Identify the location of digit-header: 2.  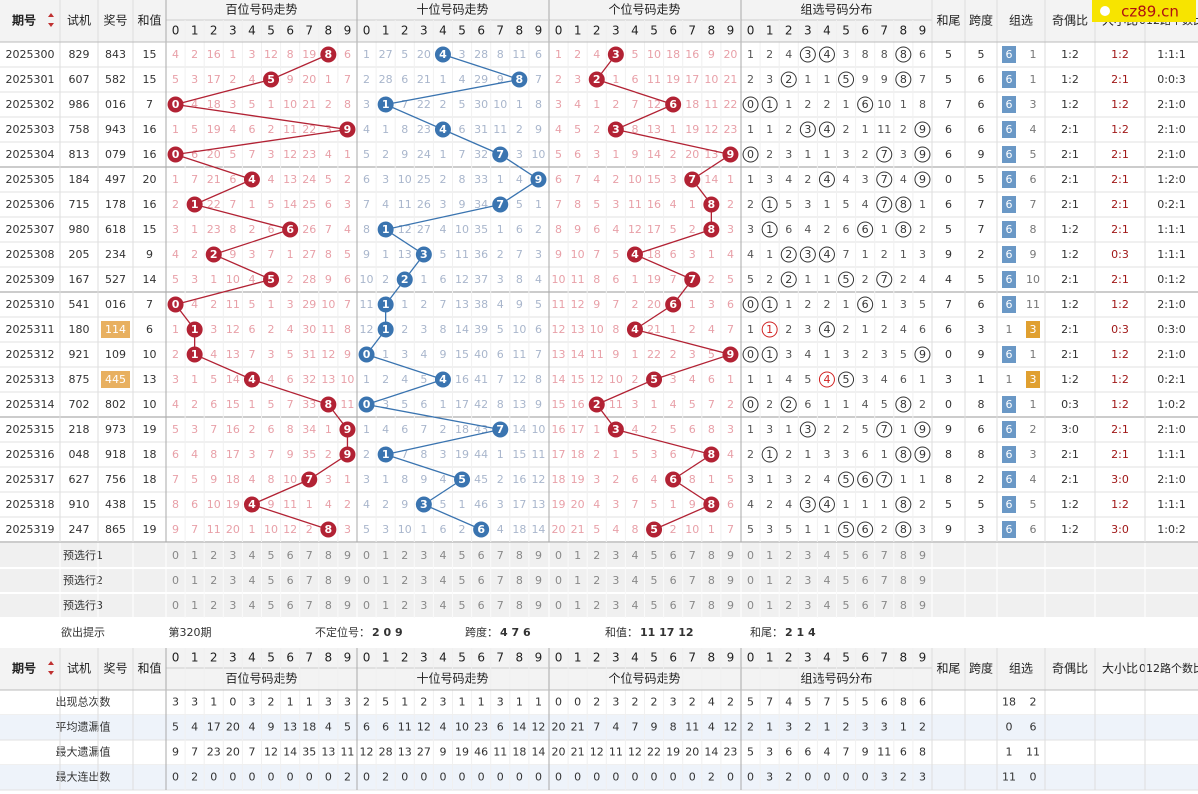
(597, 658).